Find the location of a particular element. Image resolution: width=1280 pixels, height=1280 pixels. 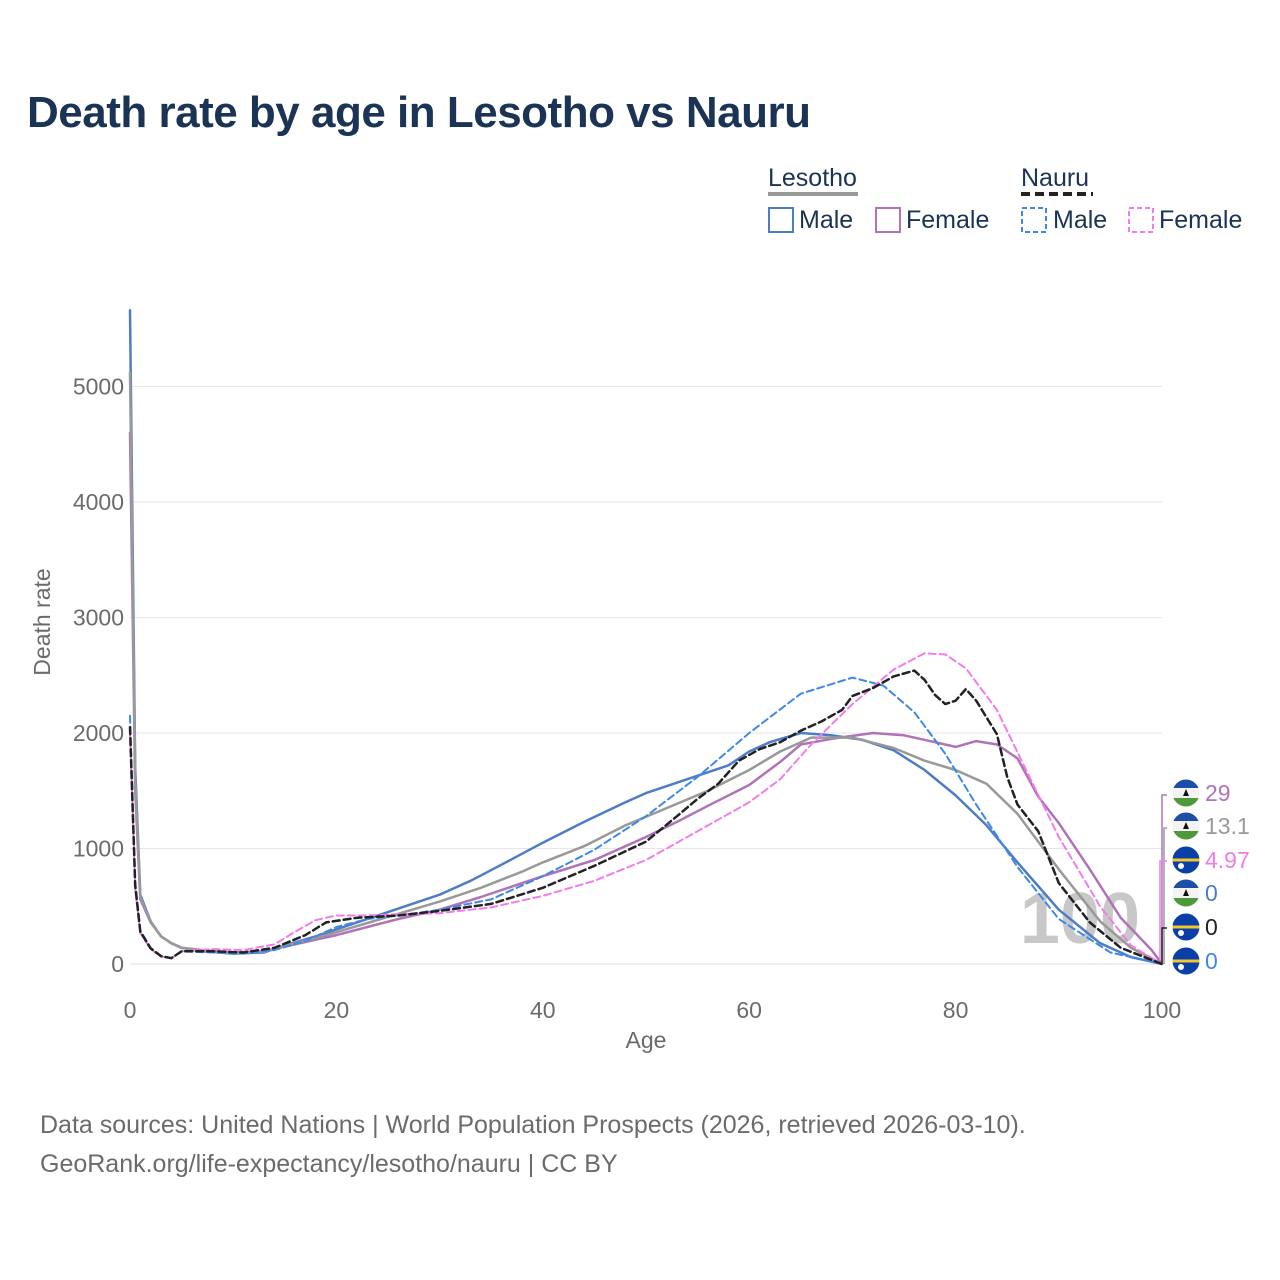

legend-country-lesotho: Lesotho is located at coordinates (812, 178).